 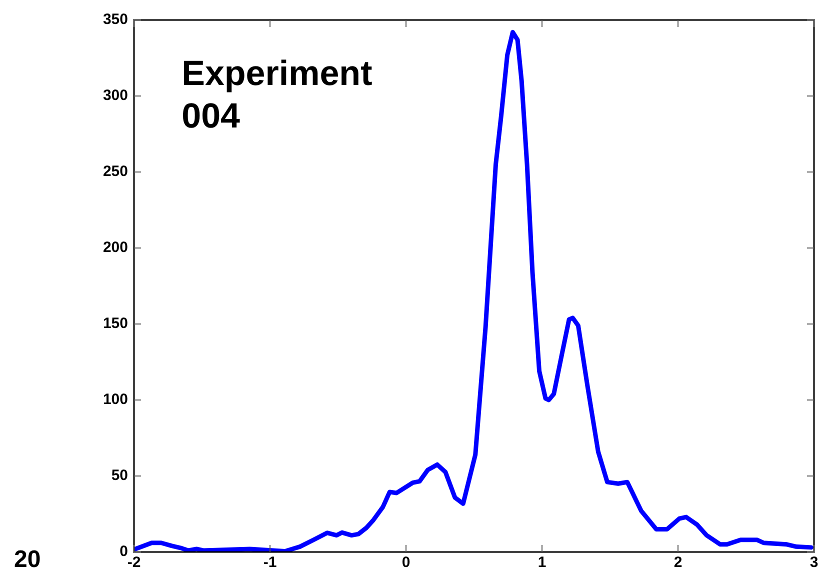 I want to click on x-tick-label: -1, so click(x=270, y=563).